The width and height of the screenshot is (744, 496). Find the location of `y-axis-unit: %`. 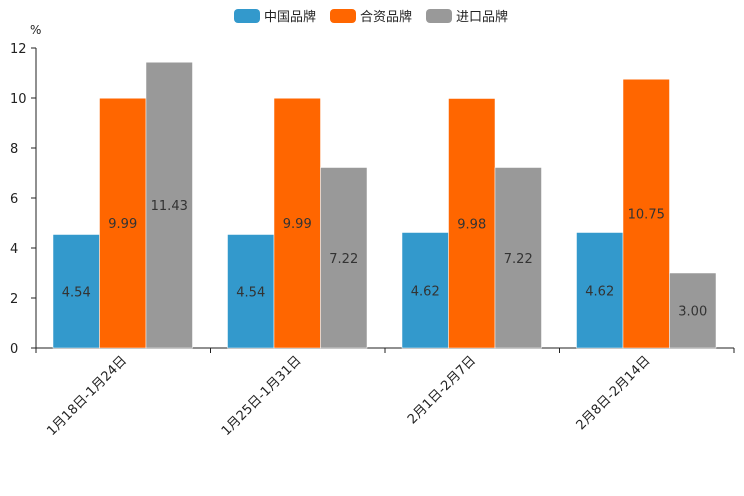

y-axis-unit: % is located at coordinates (35, 30).